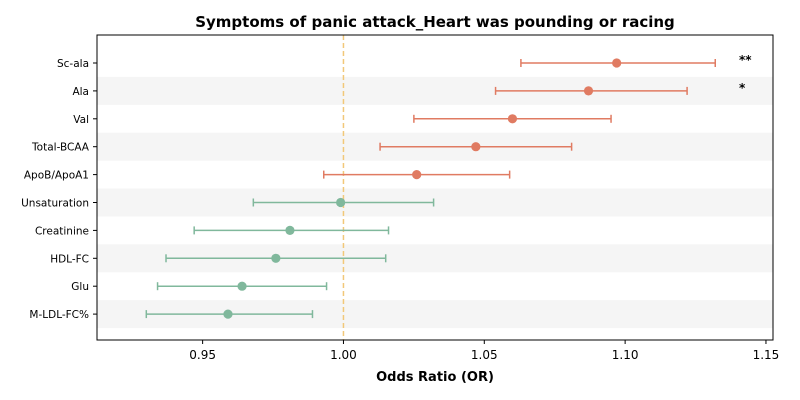  I want to click on x-tick-label: 1.00, so click(343, 355).